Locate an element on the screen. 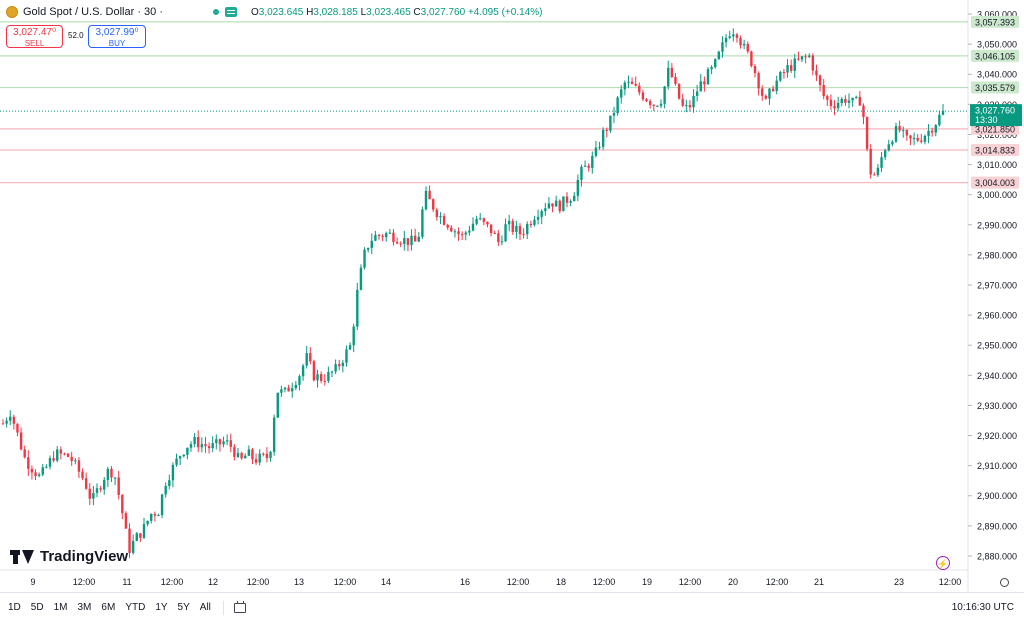 The image size is (1024, 622). time-tick-label: 18 is located at coordinates (561, 582).